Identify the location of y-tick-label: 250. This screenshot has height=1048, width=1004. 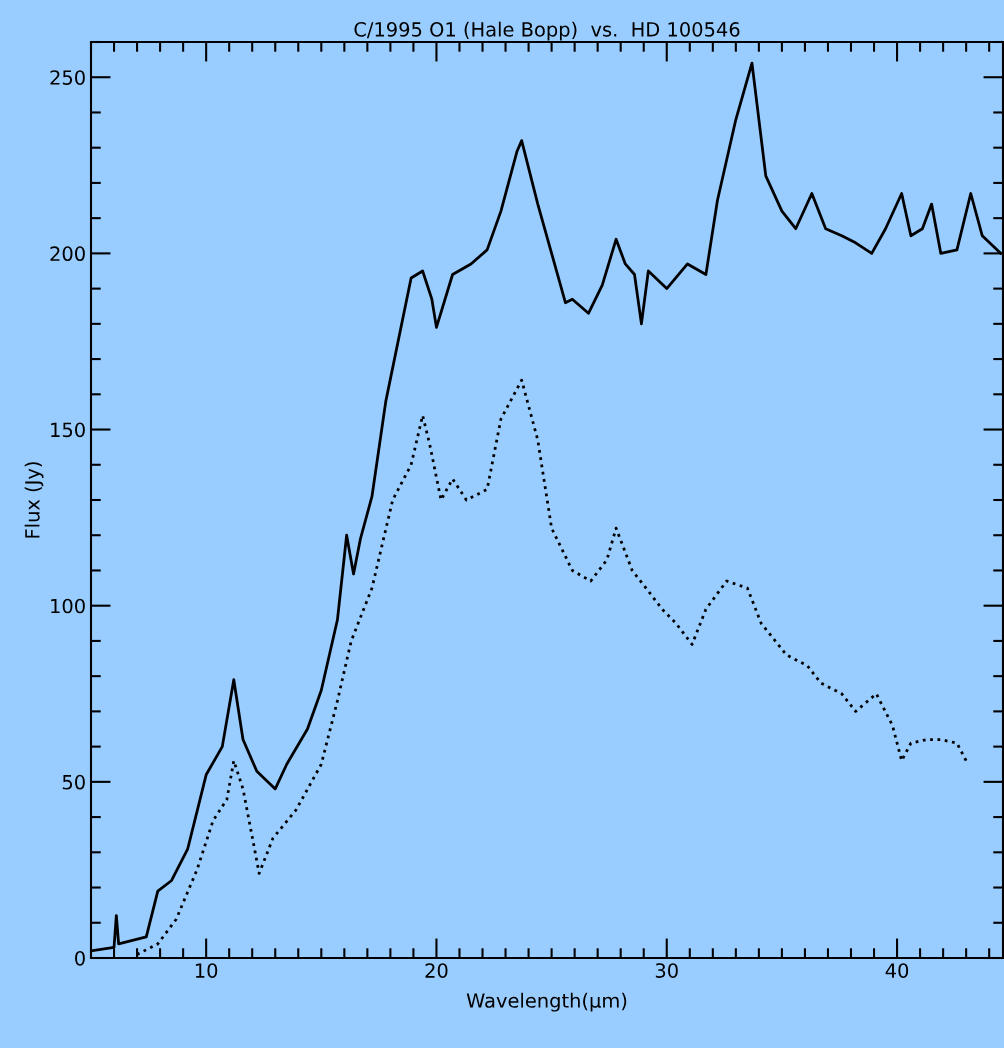
(67, 77).